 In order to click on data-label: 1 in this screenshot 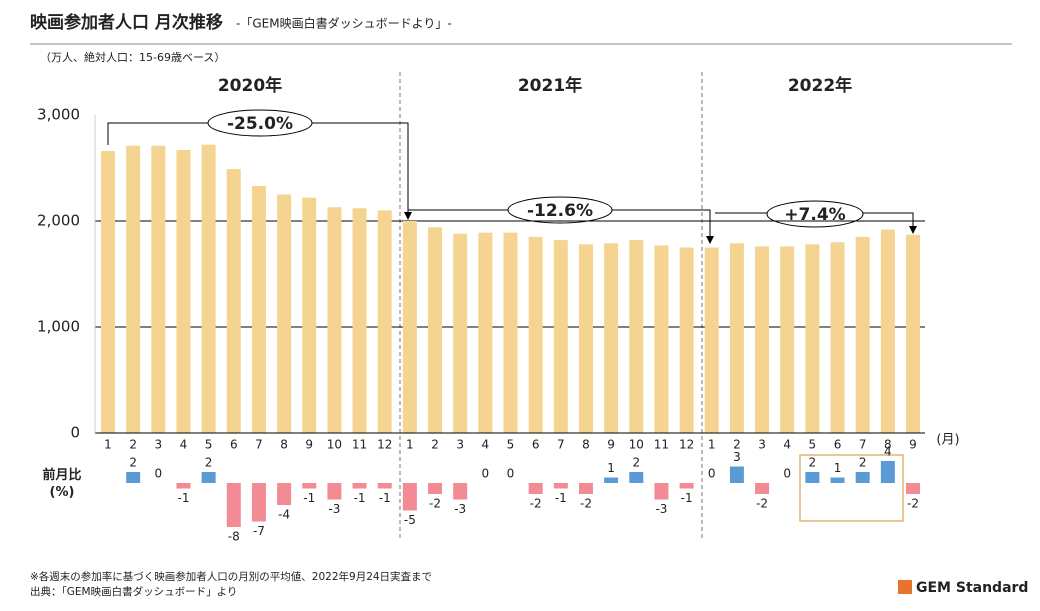, I will do `click(838, 468)`.